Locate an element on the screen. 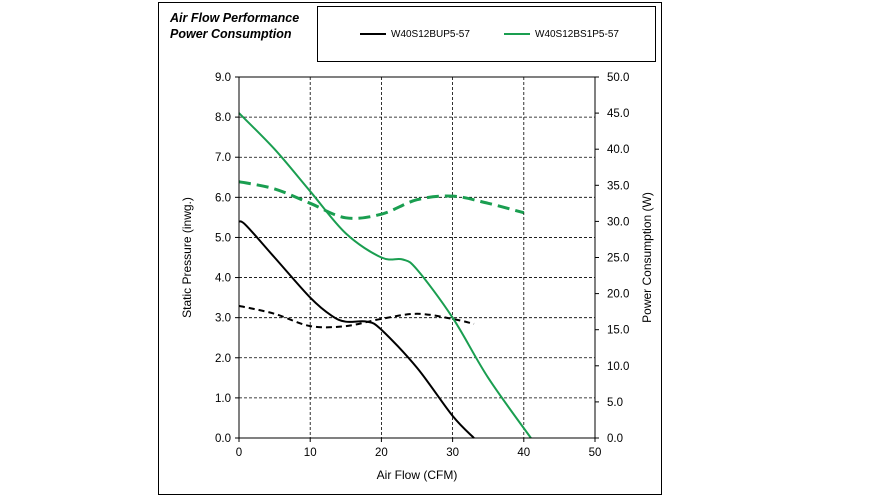  y-right-tick-label: 50.0 is located at coordinates (618, 78).